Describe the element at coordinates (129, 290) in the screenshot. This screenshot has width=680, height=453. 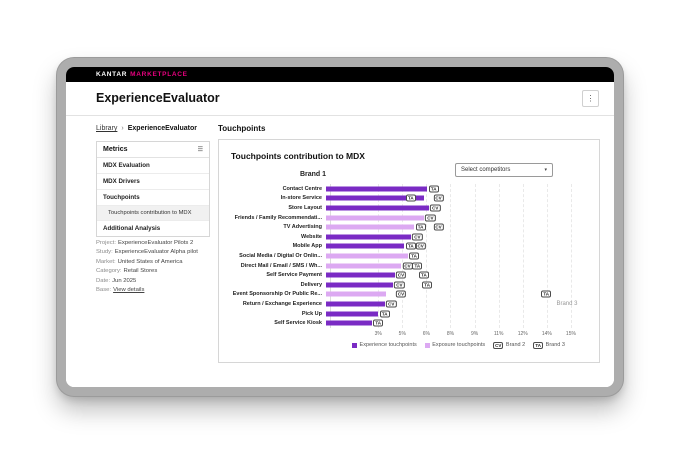
I see `view-details-link: View details` at that location.